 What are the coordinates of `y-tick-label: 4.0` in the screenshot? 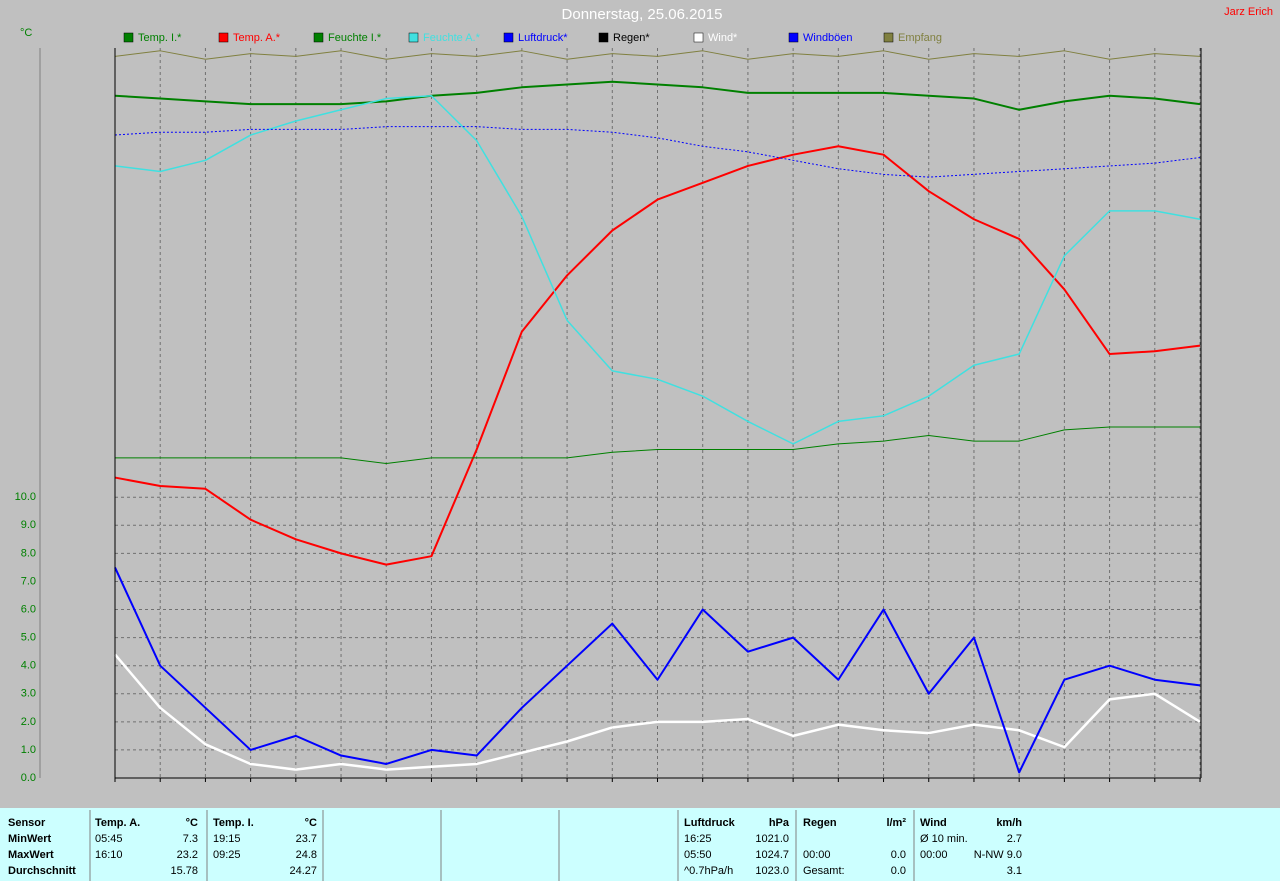 It's located at (28, 666).